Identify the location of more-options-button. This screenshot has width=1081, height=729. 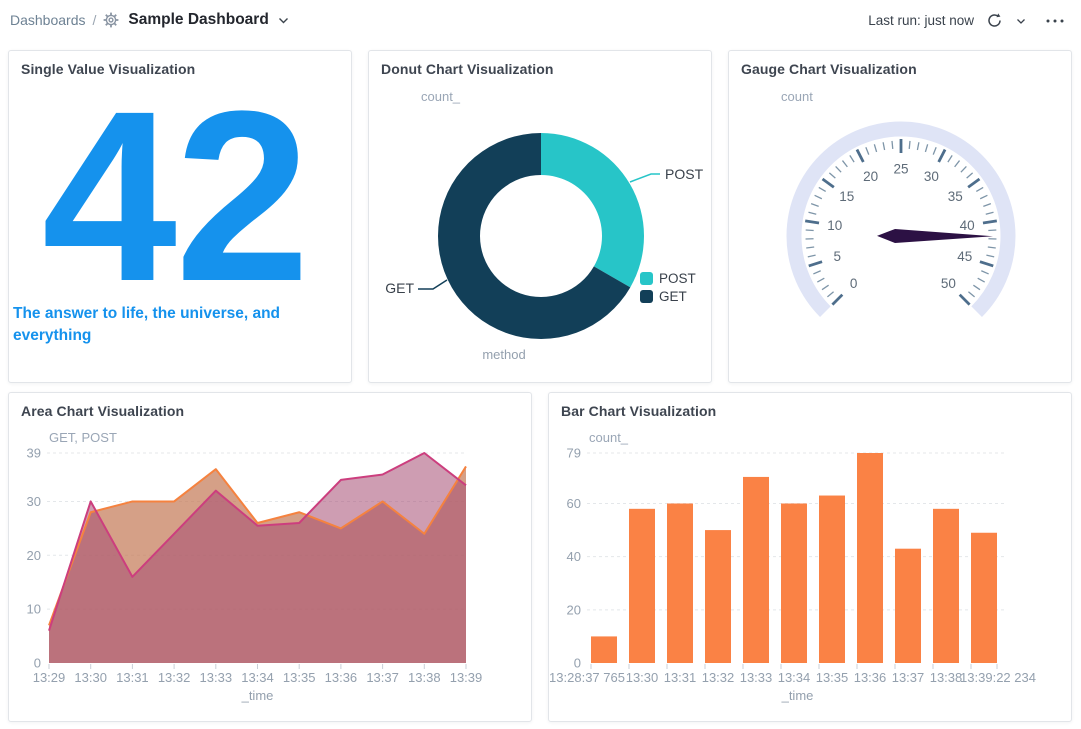
(1055, 21).